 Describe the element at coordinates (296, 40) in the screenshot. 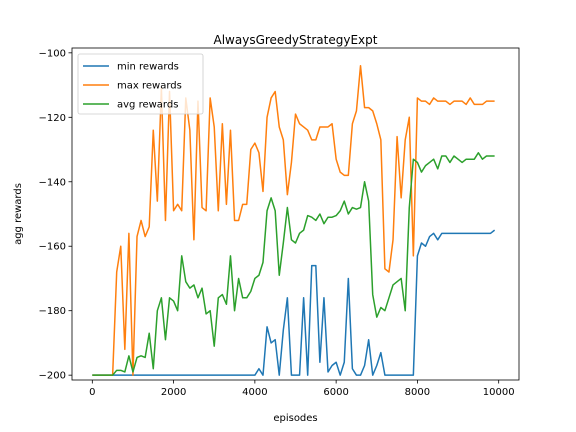

I see `chart-title: AlwaysGreedyStrategyExpt` at that location.